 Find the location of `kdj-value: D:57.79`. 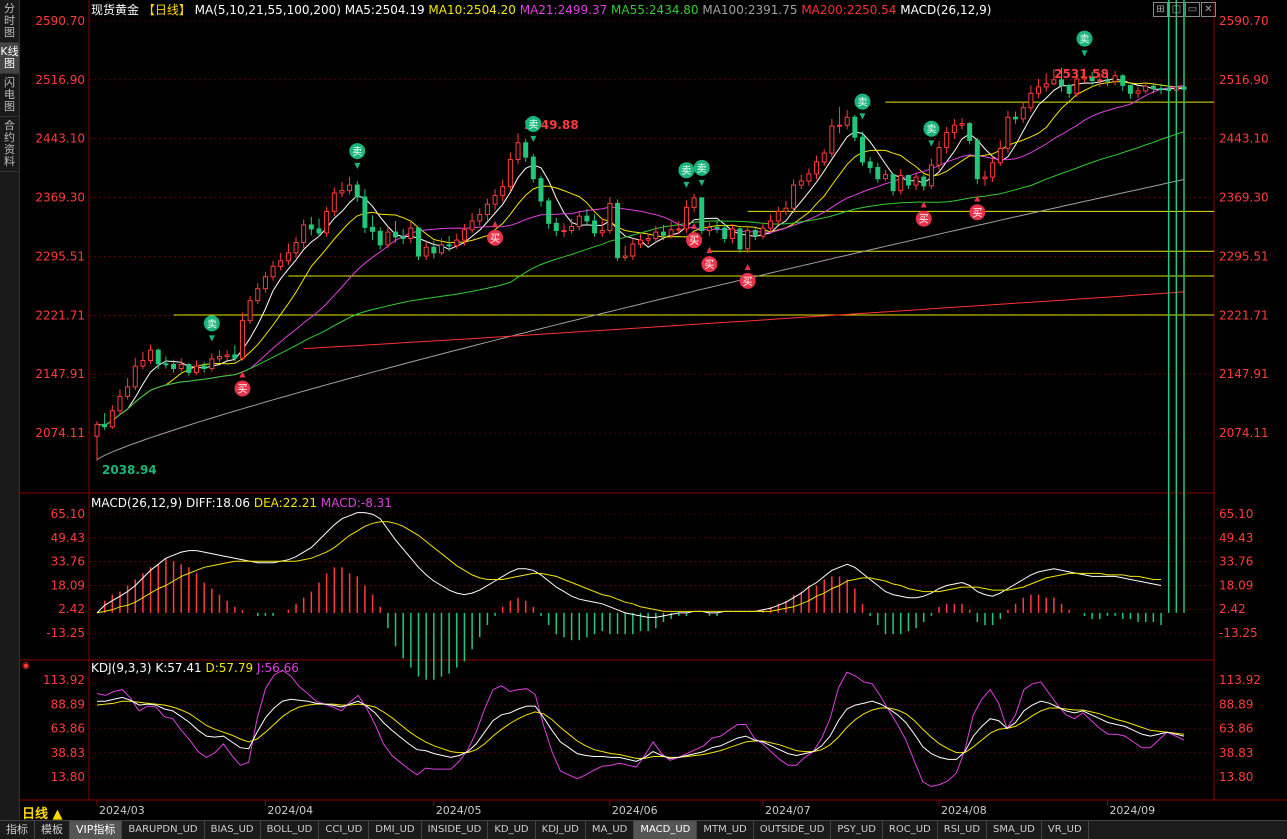

kdj-value: D:57.79 is located at coordinates (230, 668).